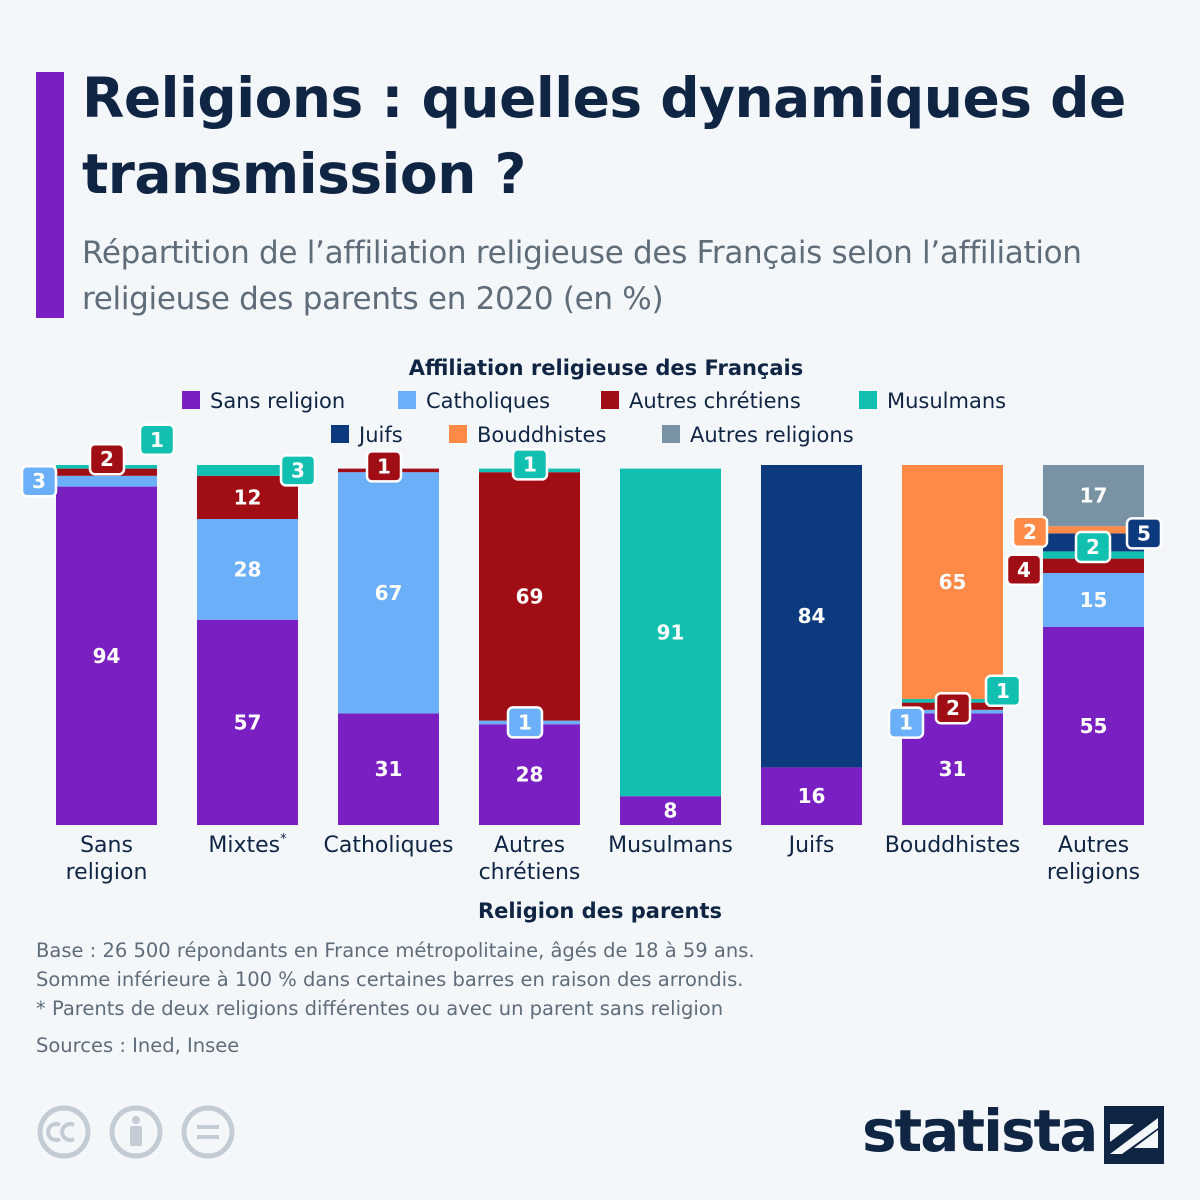  I want to click on value-badge-label: 4, so click(1024, 570).